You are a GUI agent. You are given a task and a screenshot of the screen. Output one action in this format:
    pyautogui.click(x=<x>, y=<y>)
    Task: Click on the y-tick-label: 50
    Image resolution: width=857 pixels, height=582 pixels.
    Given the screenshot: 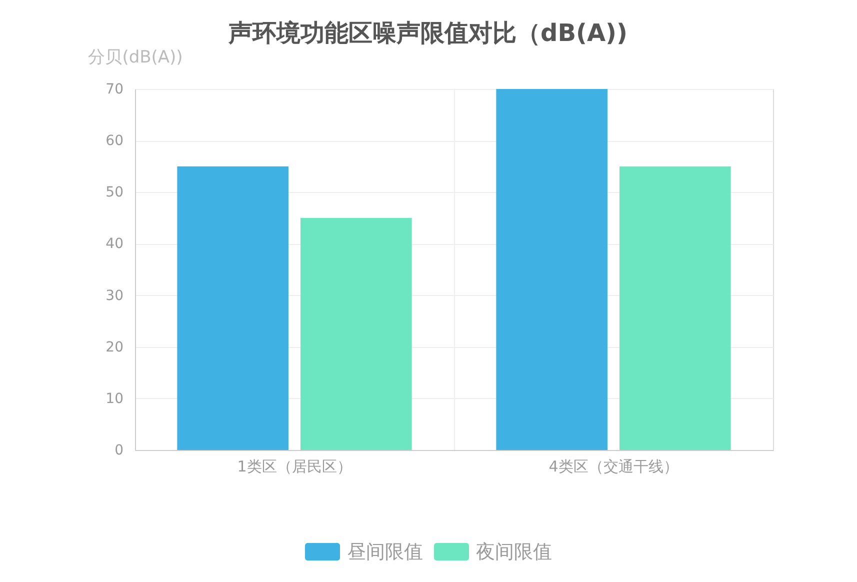 What is the action you would take?
    pyautogui.click(x=115, y=192)
    